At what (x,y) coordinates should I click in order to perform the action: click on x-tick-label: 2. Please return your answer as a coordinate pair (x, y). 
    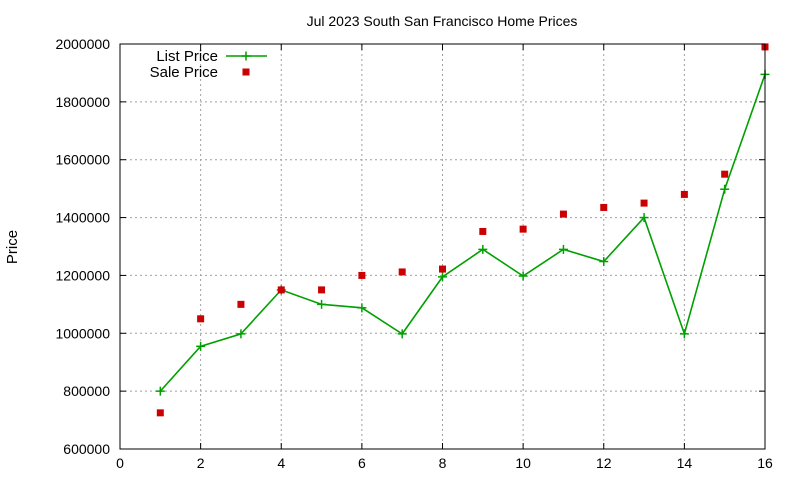
    Looking at the image, I should click on (201, 463).